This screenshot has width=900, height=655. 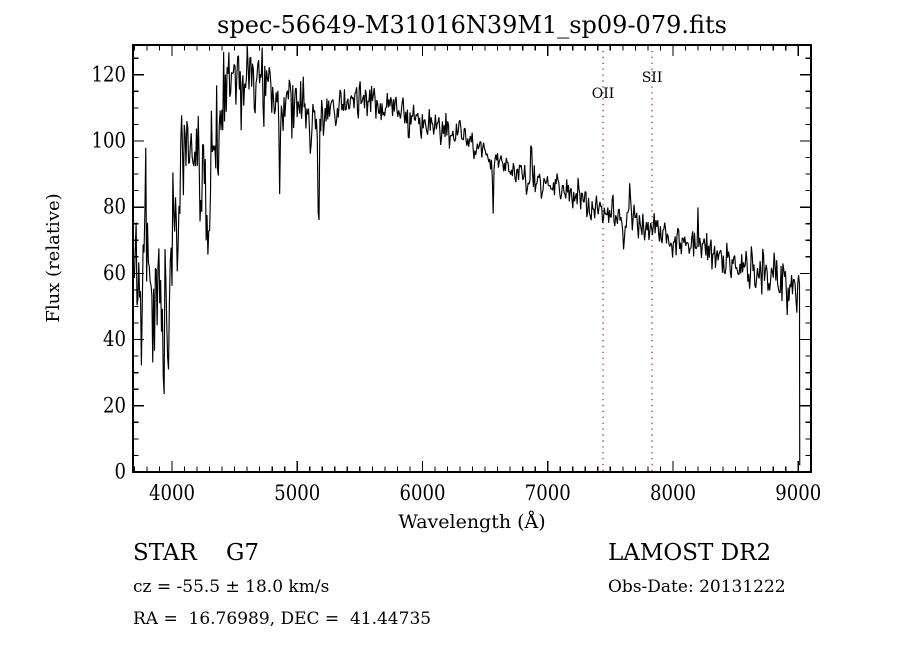 I want to click on y-tick-label: 80, so click(x=114, y=207).